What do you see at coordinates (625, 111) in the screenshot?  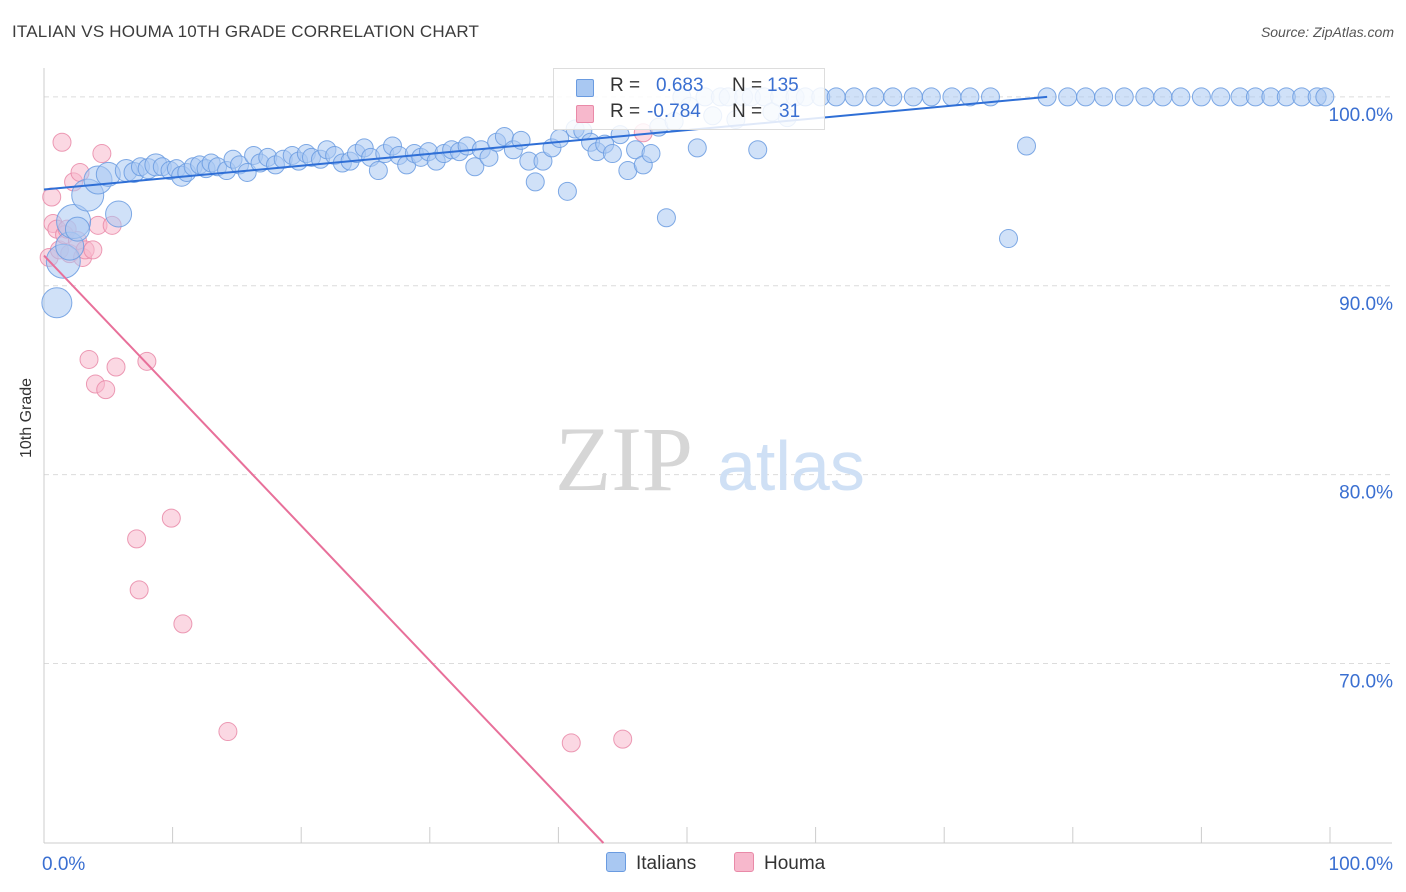 I see `houma-r-label: R =` at bounding box center [625, 111].